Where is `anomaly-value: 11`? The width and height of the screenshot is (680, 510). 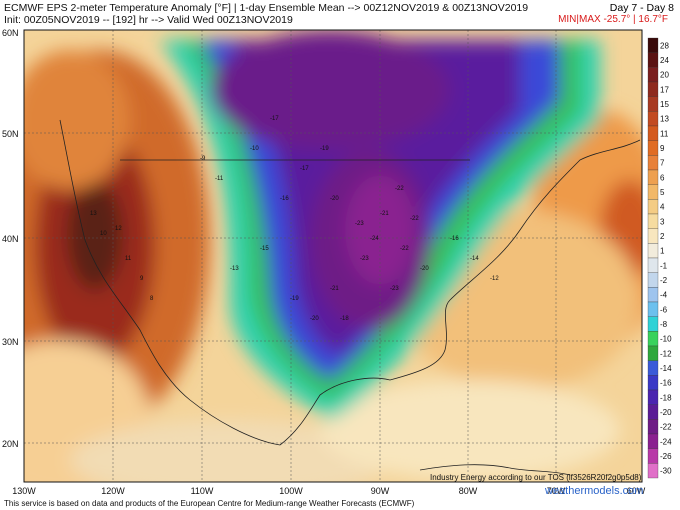
anomaly-value: 11 is located at coordinates (128, 259).